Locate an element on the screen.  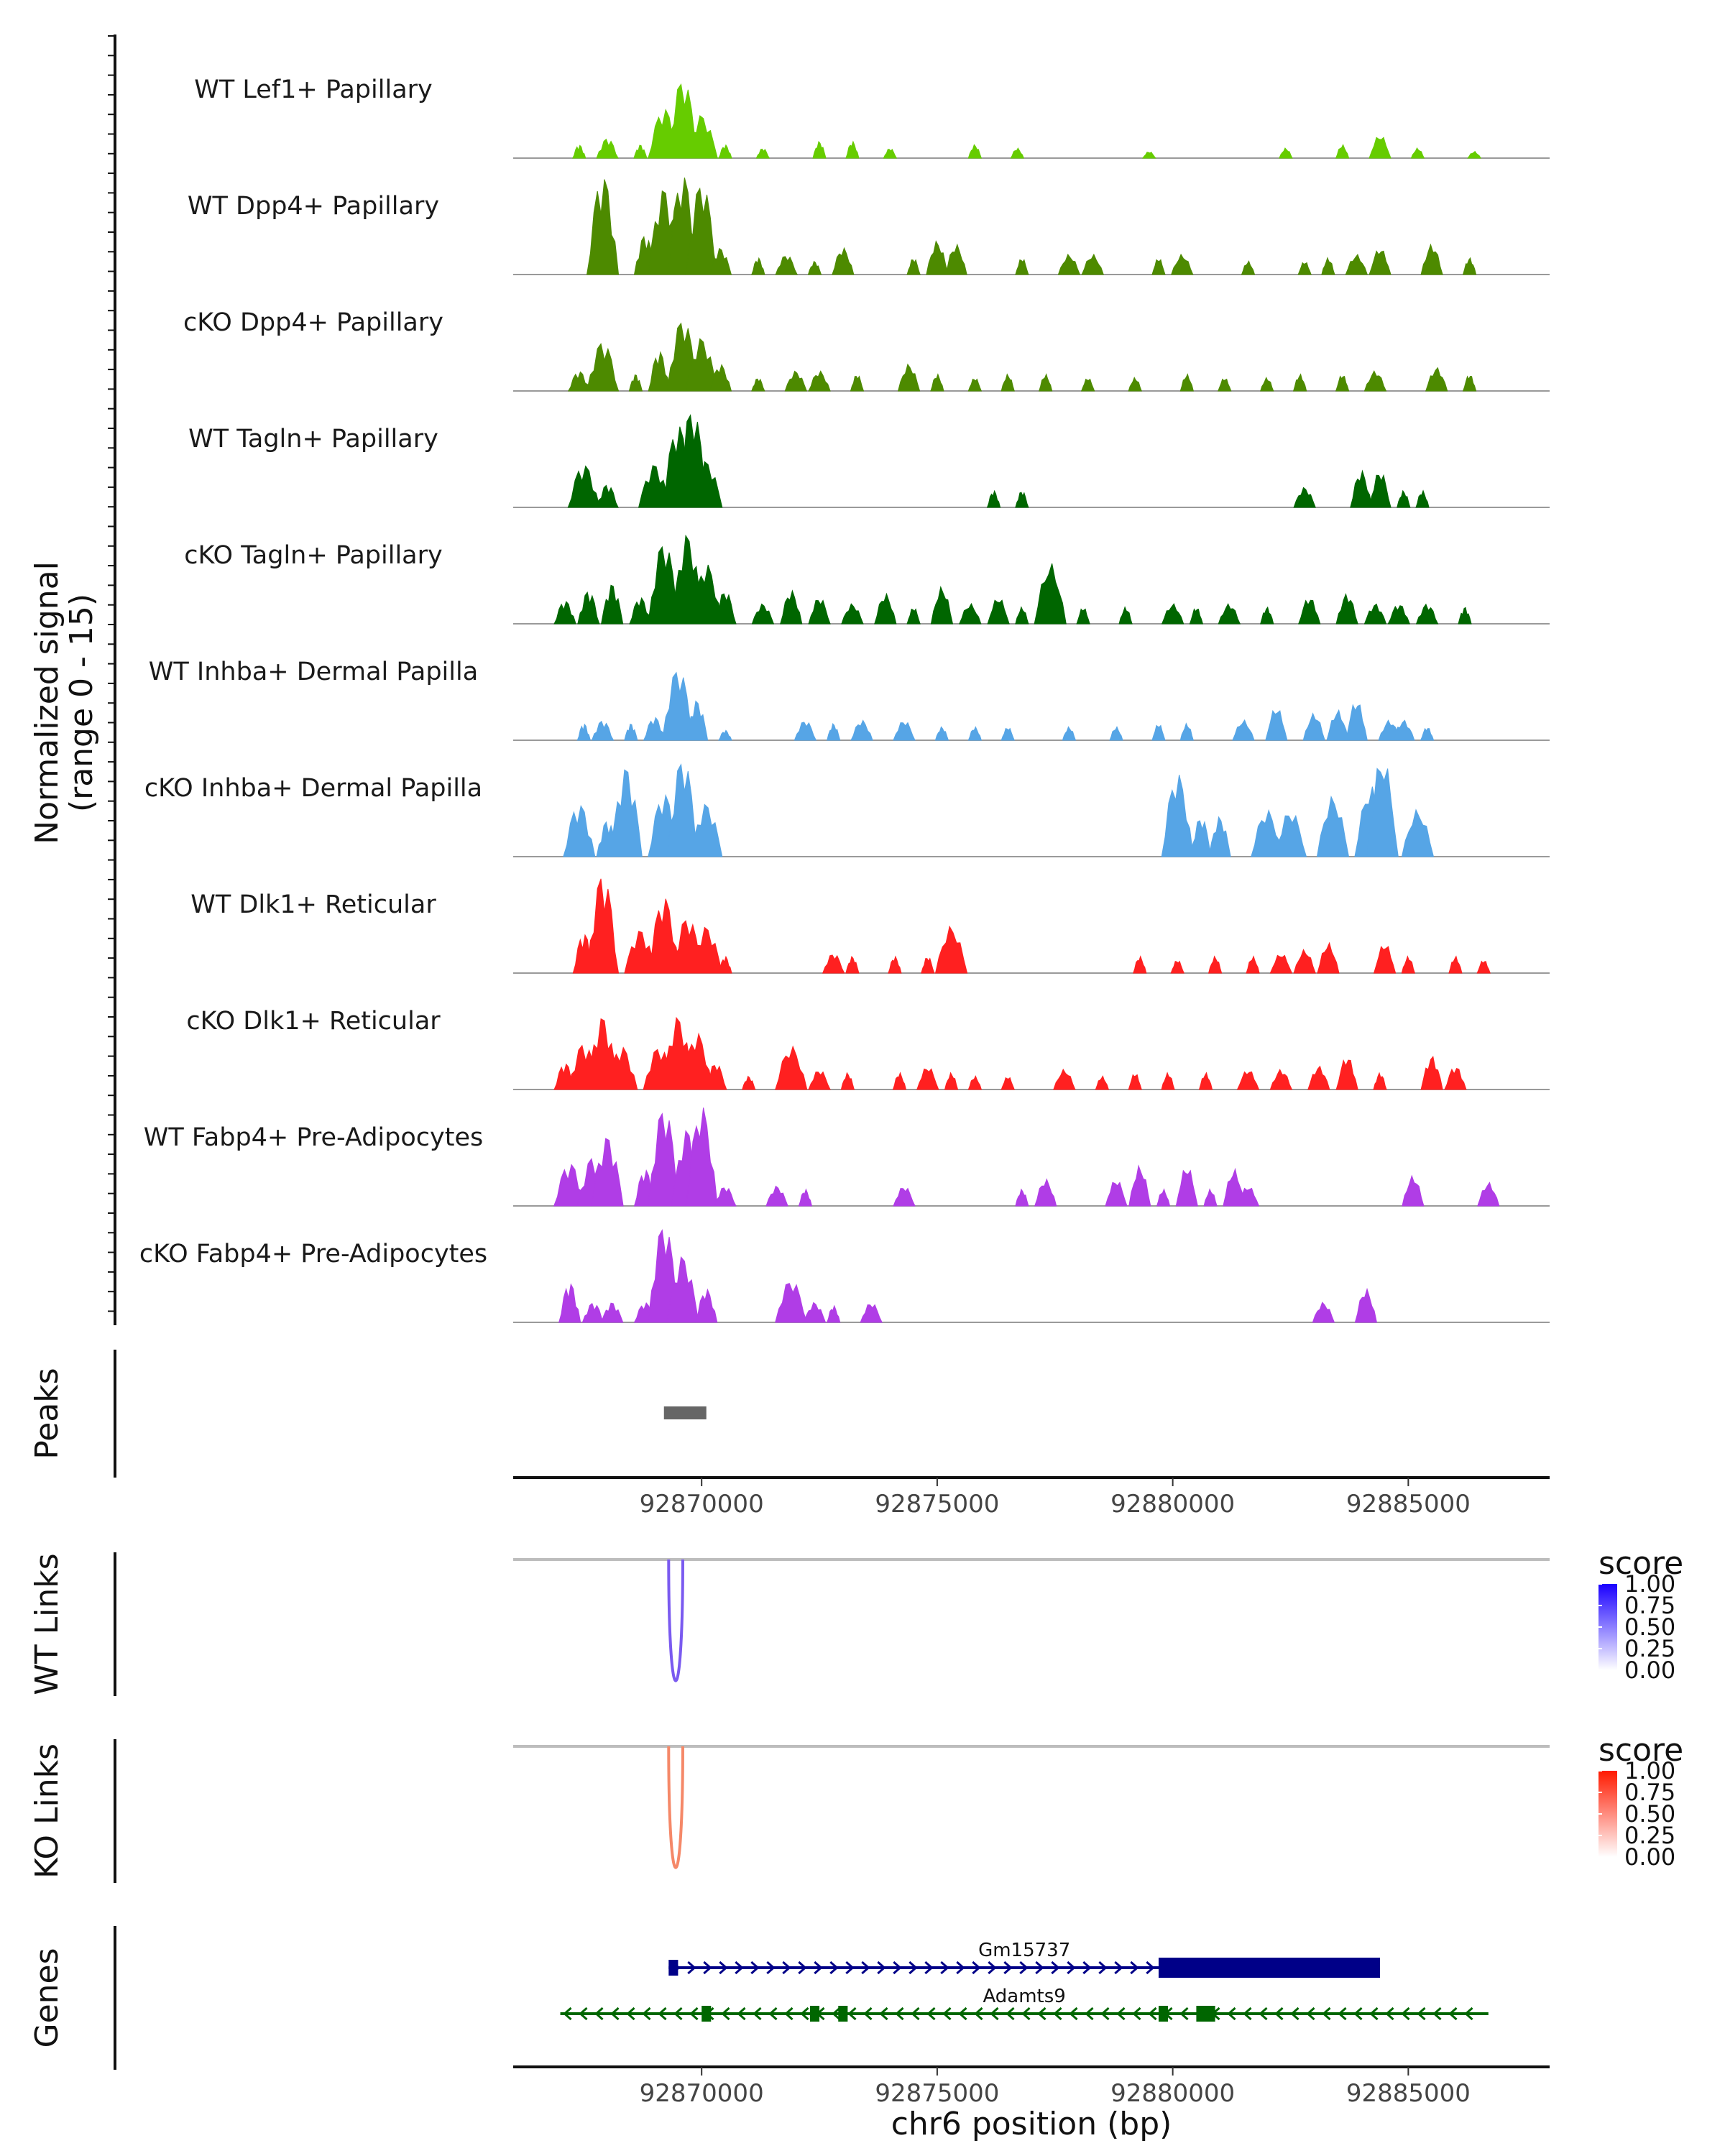
genes-title: Genes is located at coordinates (47, 1998).